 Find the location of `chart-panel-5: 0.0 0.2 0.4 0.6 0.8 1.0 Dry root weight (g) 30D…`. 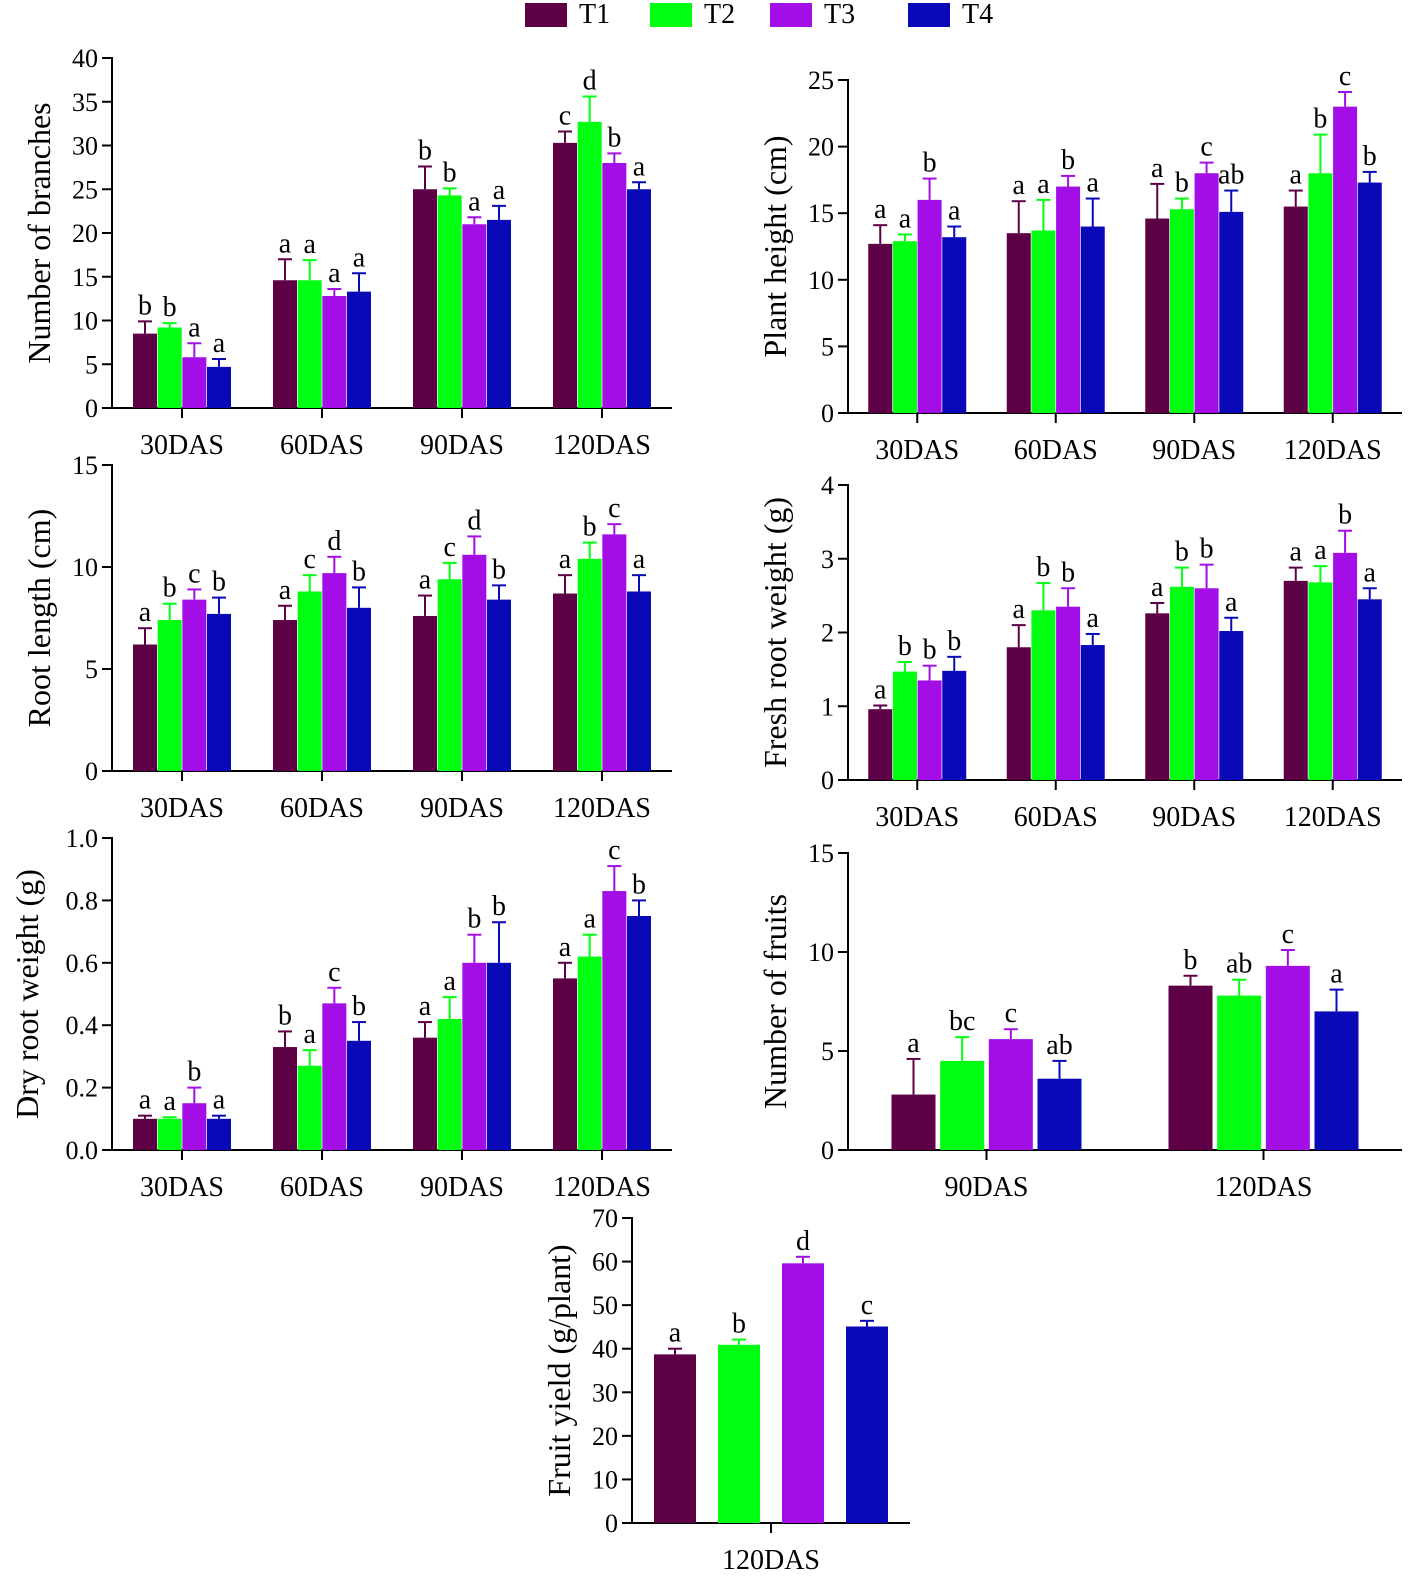

chart-panel-5: 0.0 0.2 0.4 0.6 0.8 1.0 Dry root weight (g) 30D… is located at coordinates (340, 1013).